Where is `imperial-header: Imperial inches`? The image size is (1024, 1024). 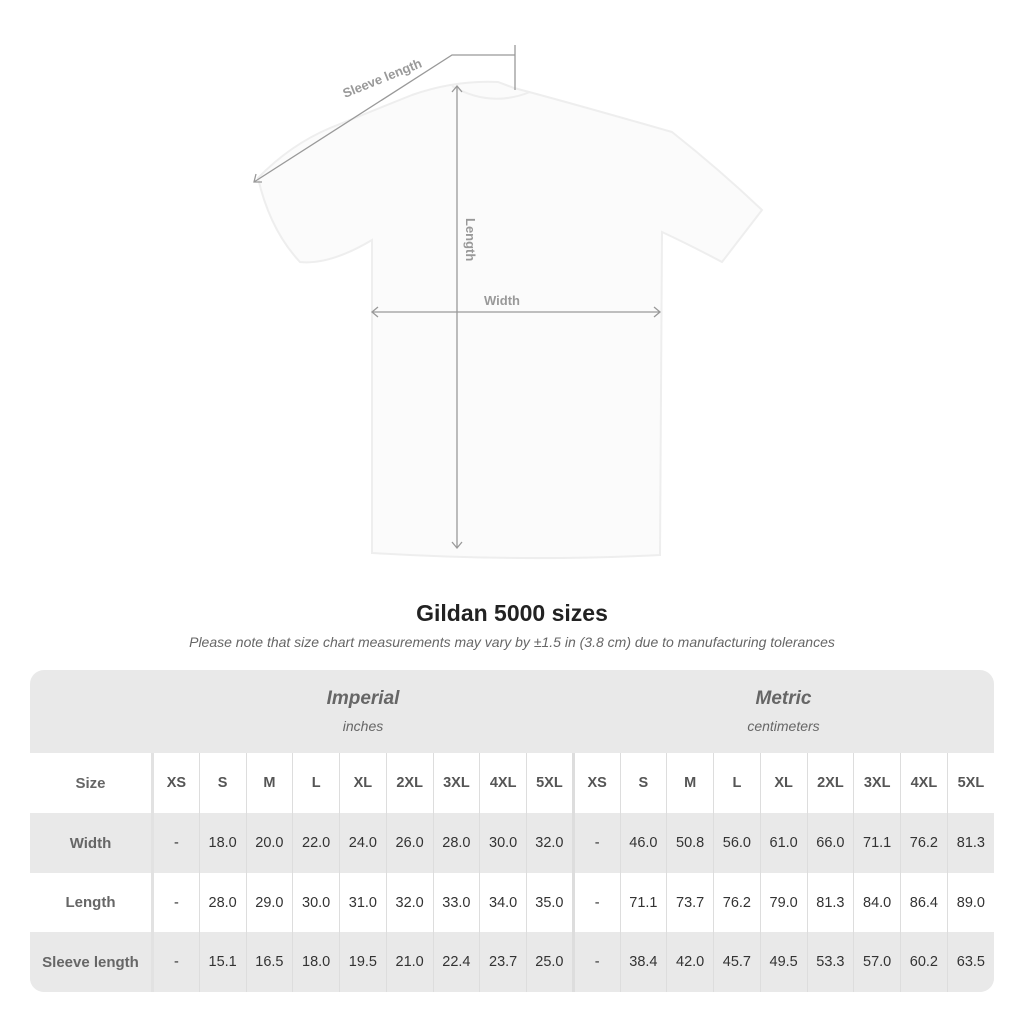
imperial-header: Imperial inches is located at coordinates (363, 711).